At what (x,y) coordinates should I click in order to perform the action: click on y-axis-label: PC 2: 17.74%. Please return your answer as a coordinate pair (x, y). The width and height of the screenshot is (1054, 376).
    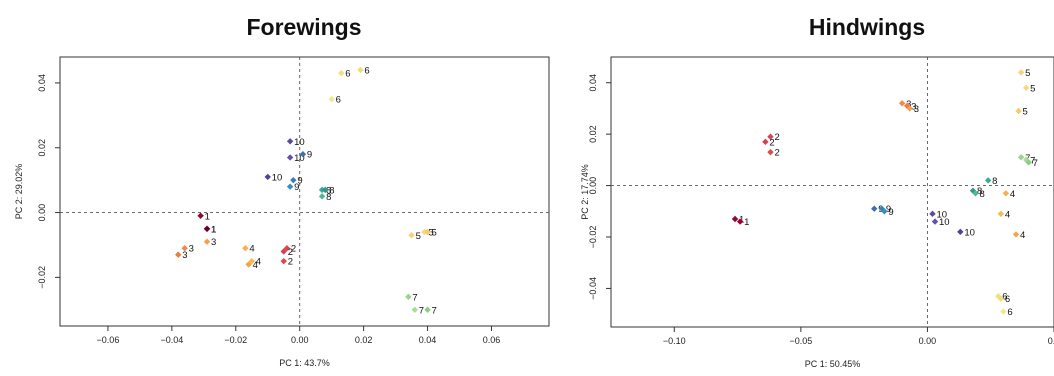
    Looking at the image, I should click on (585, 192).